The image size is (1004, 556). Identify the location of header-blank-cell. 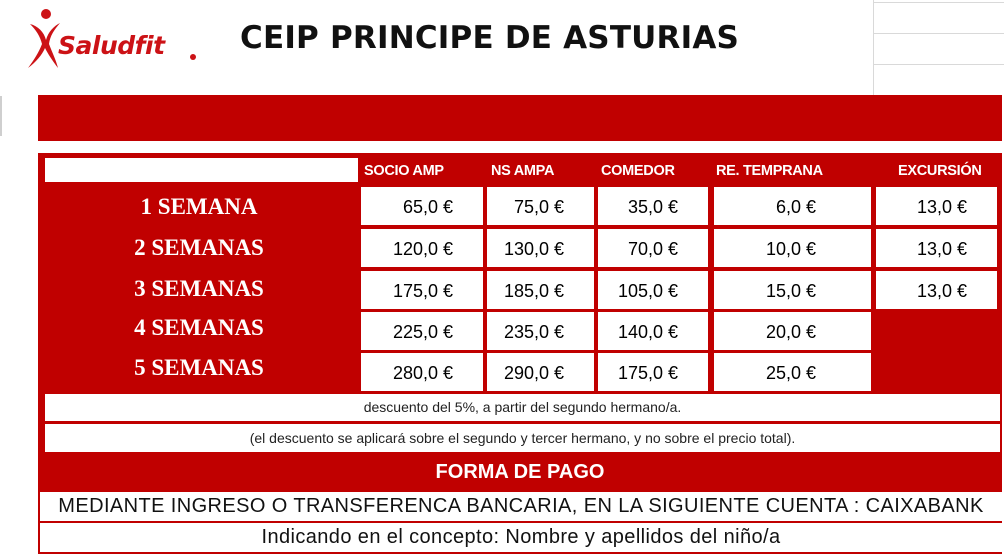
(201, 170).